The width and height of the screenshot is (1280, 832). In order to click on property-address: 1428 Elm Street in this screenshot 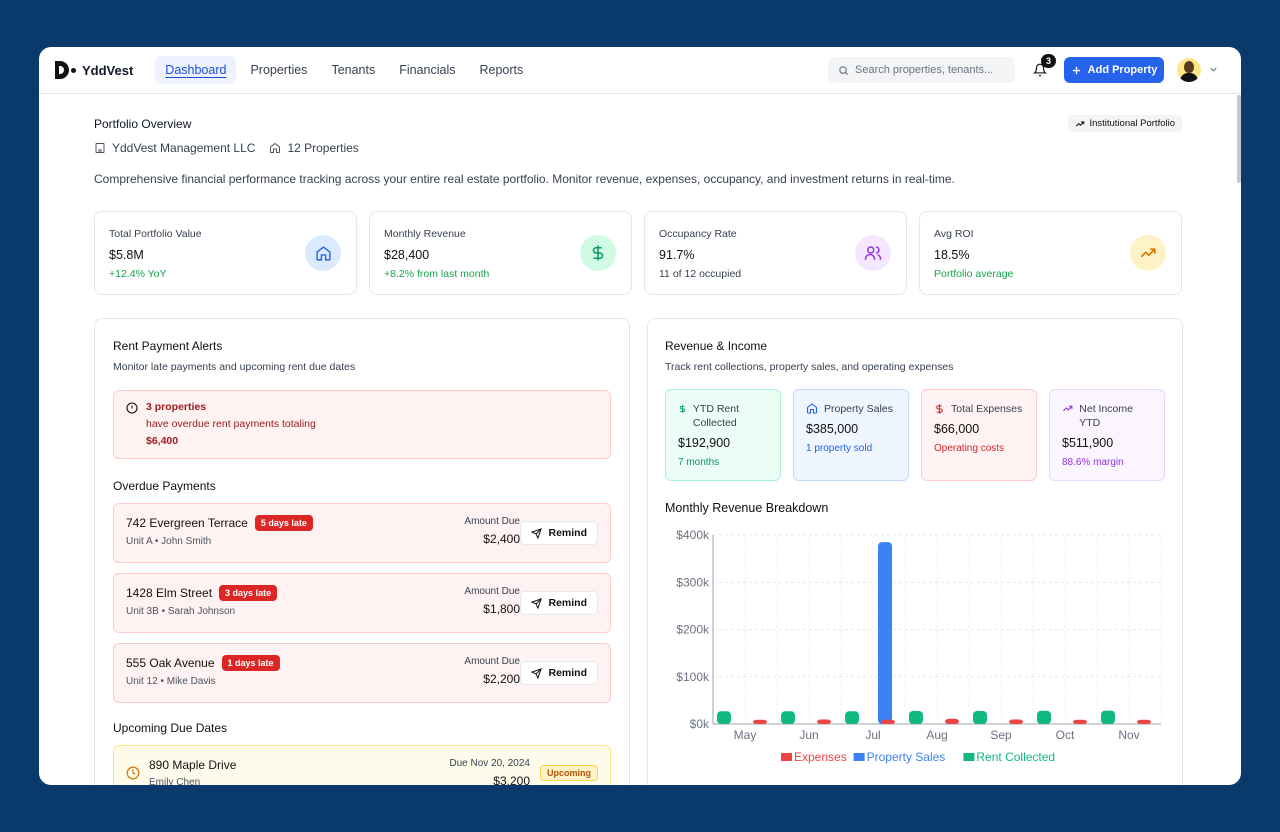, I will do `click(169, 593)`.